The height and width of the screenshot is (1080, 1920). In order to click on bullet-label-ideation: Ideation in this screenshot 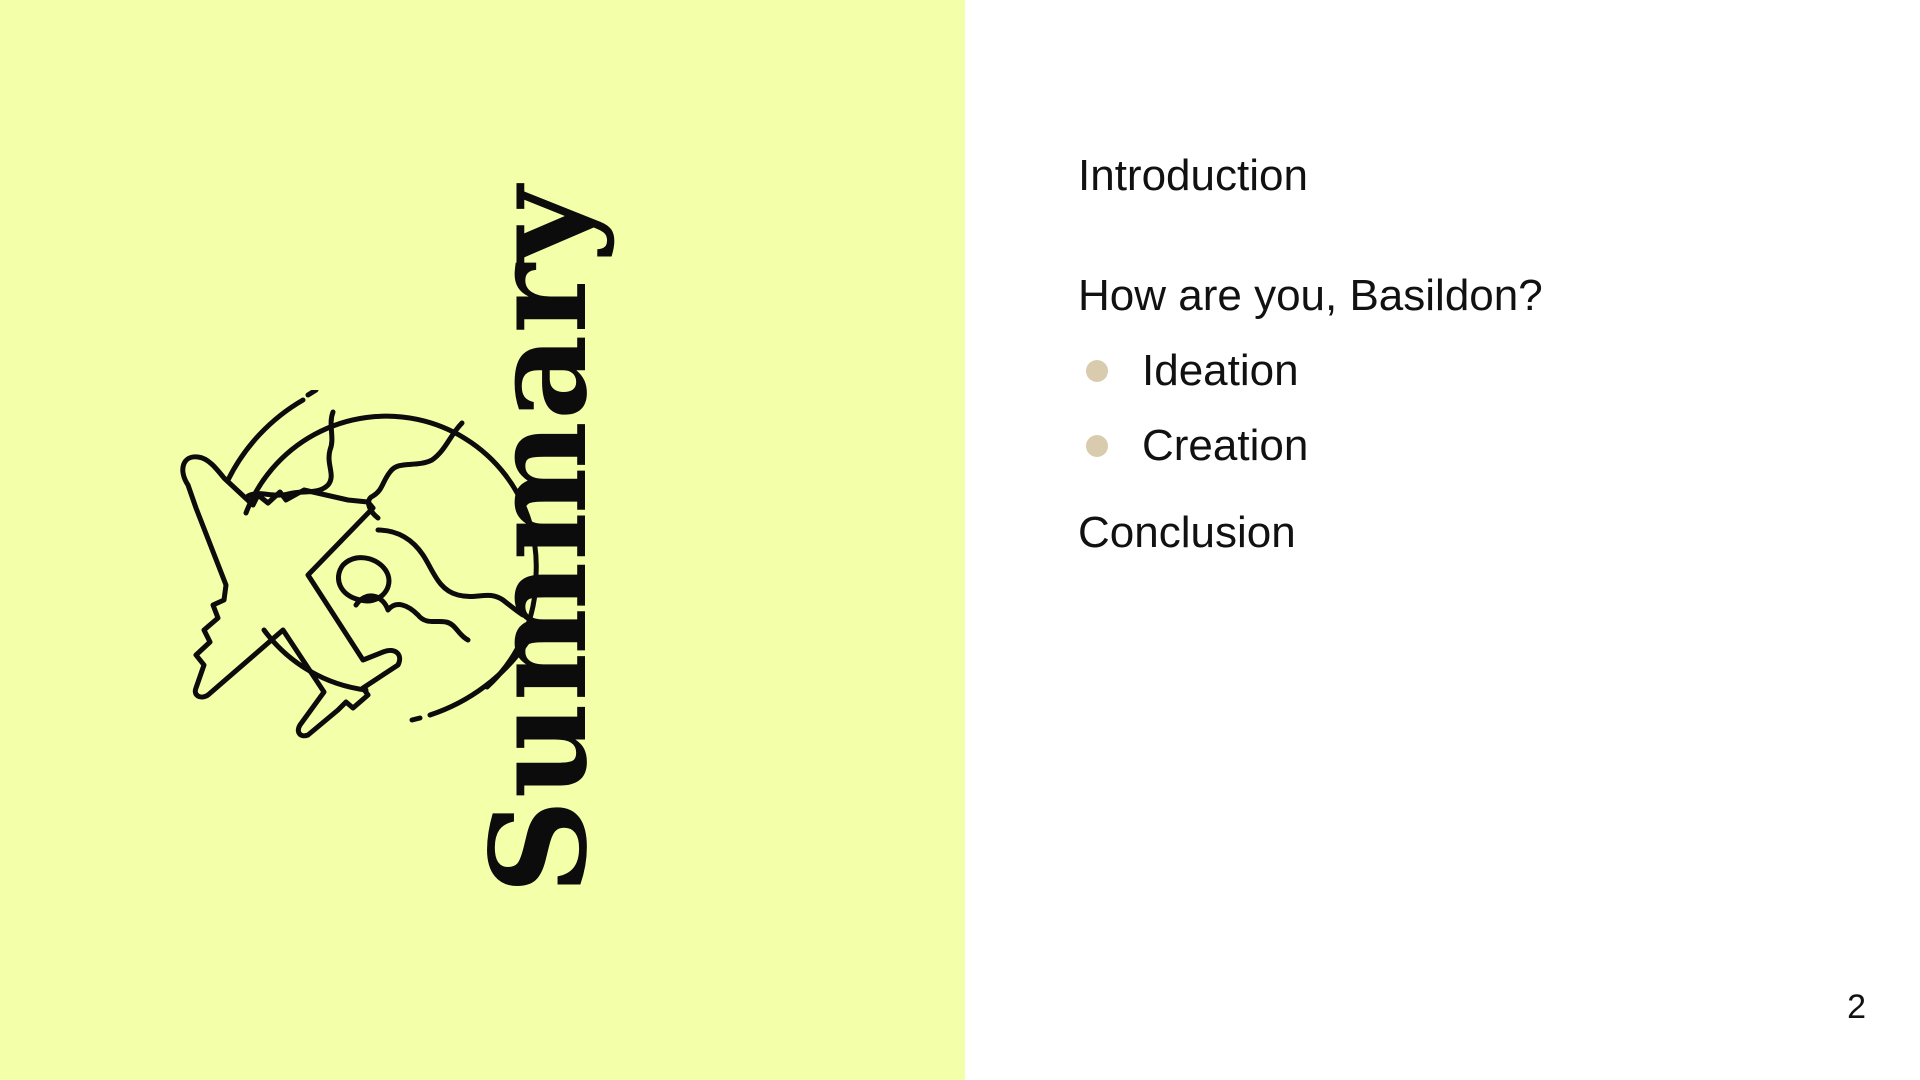, I will do `click(1220, 370)`.